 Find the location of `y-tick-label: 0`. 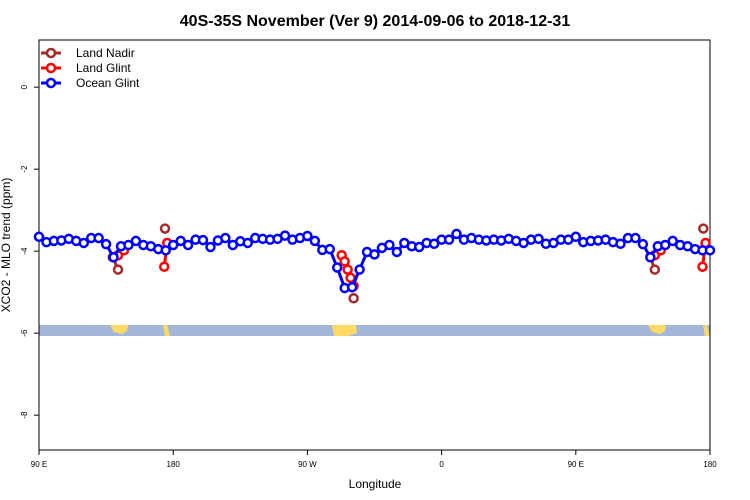

y-tick-label: 0 is located at coordinates (24, 86).